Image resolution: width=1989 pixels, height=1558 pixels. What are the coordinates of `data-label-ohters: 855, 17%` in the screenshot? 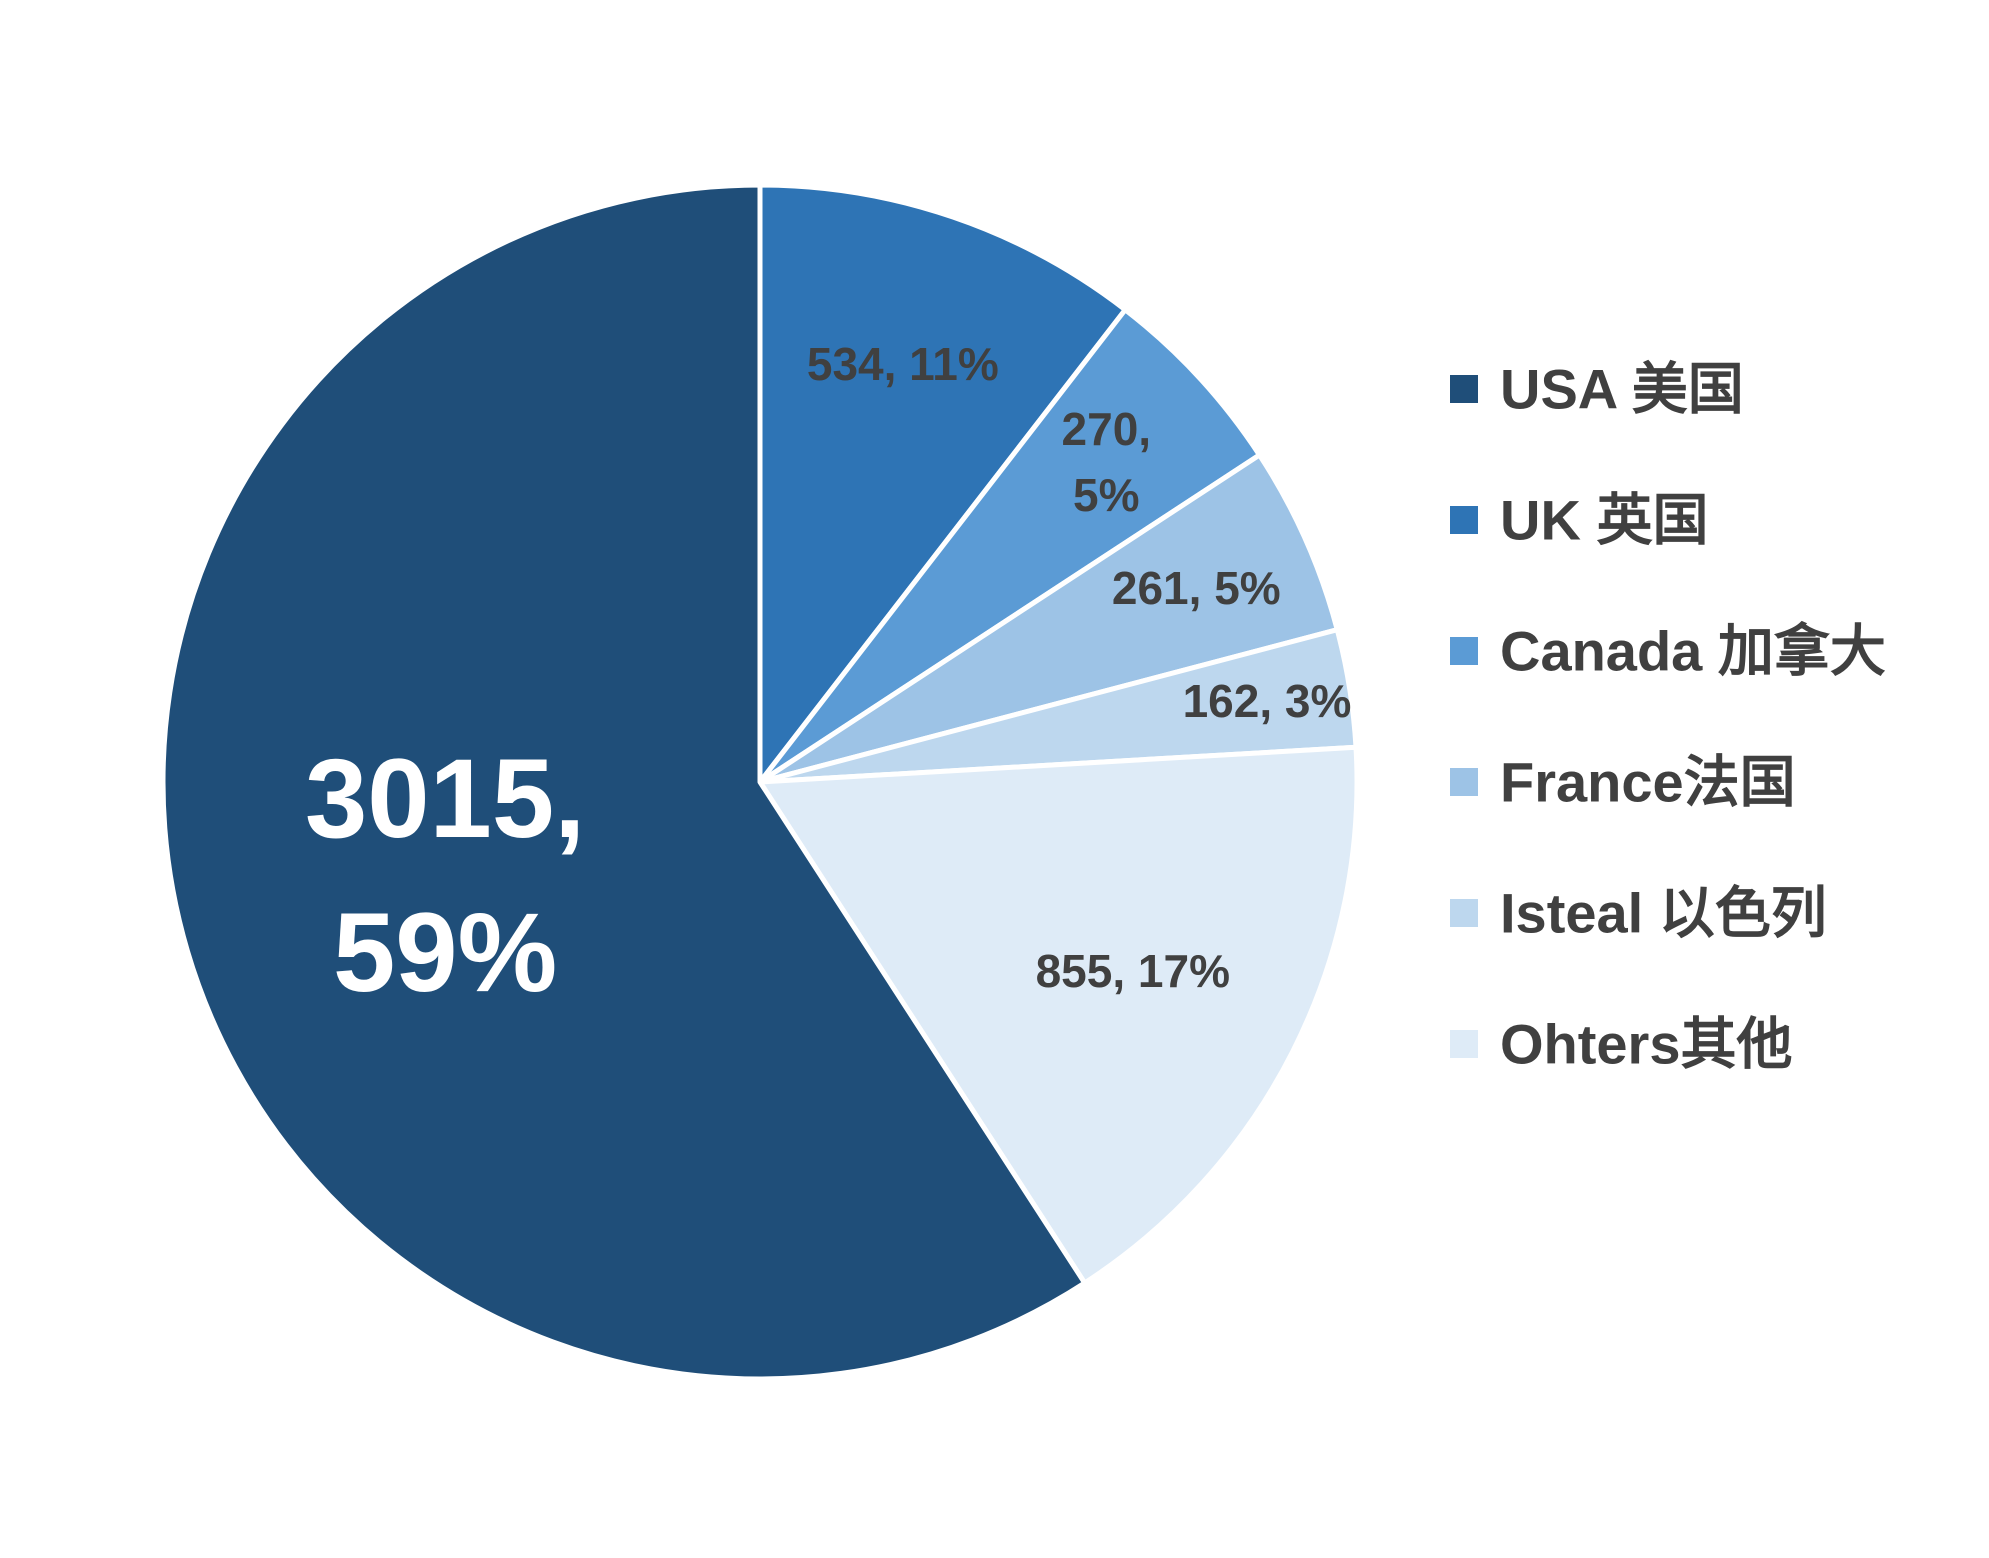 It's located at (1133, 971).